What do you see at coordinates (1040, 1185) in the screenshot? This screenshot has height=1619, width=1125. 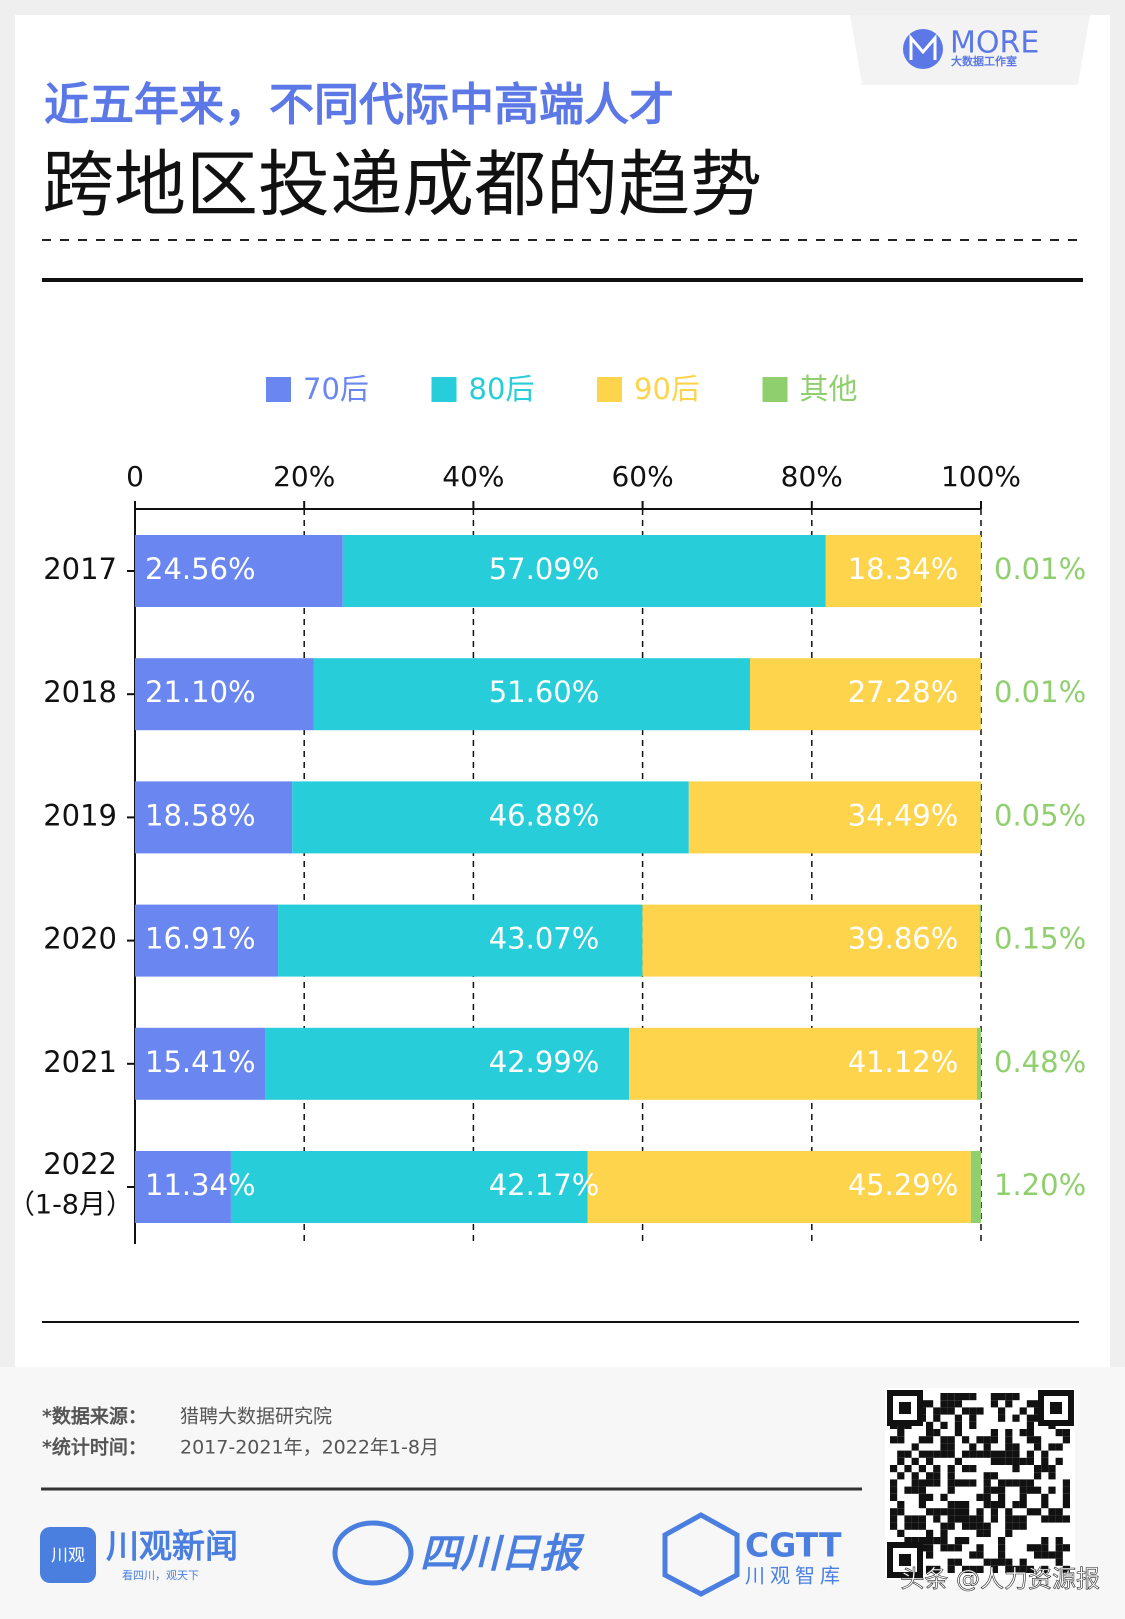 I see `value-label: 1.20%` at bounding box center [1040, 1185].